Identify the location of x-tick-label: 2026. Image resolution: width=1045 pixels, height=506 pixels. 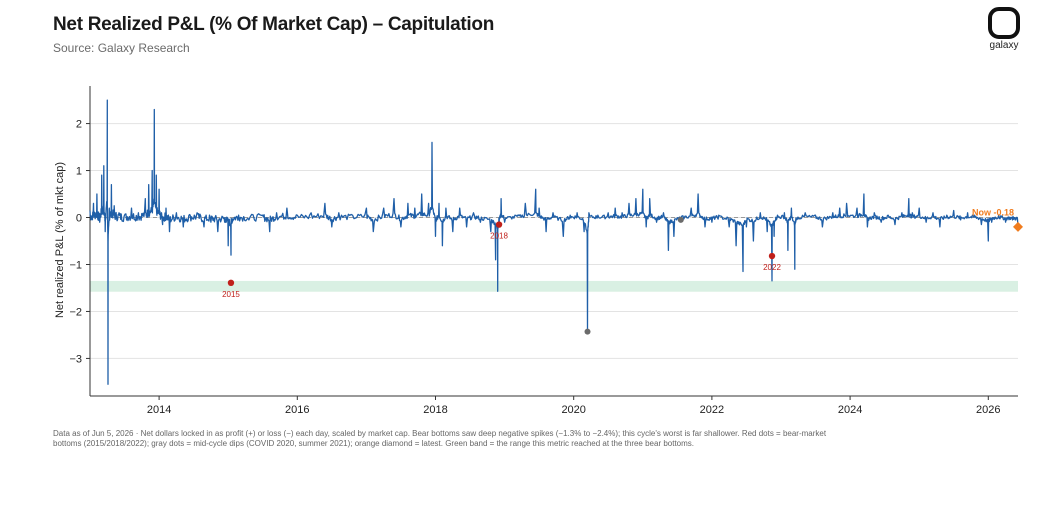
(988, 410).